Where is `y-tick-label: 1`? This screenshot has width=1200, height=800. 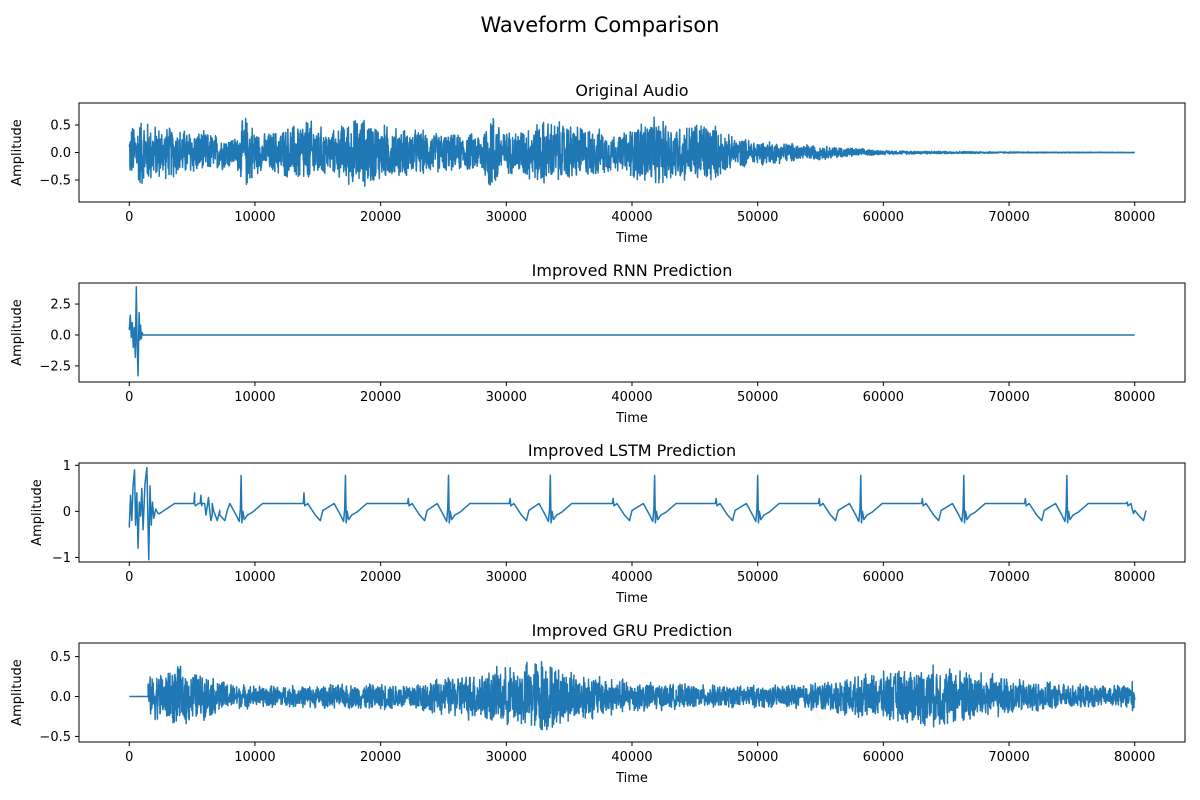
y-tick-label: 1 is located at coordinates (67, 466).